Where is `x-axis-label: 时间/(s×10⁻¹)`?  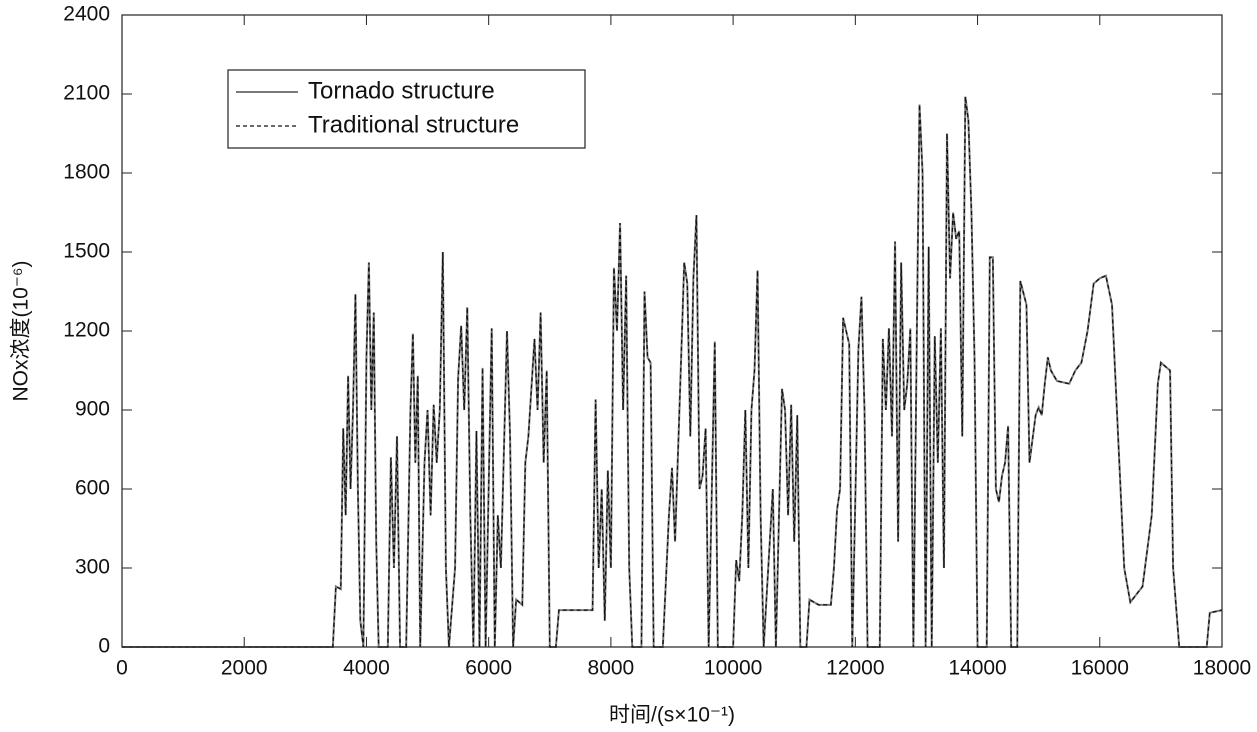
x-axis-label: 时间/(s×10⁻¹) is located at coordinates (672, 715).